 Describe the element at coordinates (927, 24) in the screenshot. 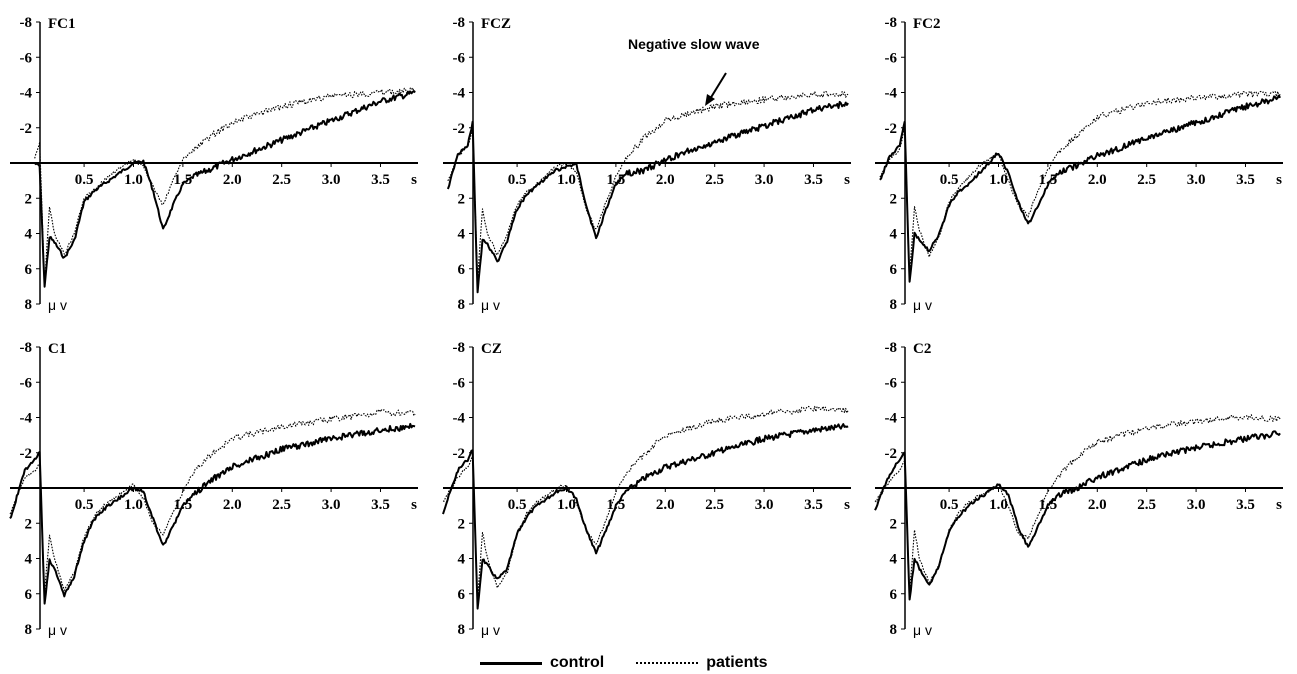

I see `panel-title-fc2: FC2` at that location.